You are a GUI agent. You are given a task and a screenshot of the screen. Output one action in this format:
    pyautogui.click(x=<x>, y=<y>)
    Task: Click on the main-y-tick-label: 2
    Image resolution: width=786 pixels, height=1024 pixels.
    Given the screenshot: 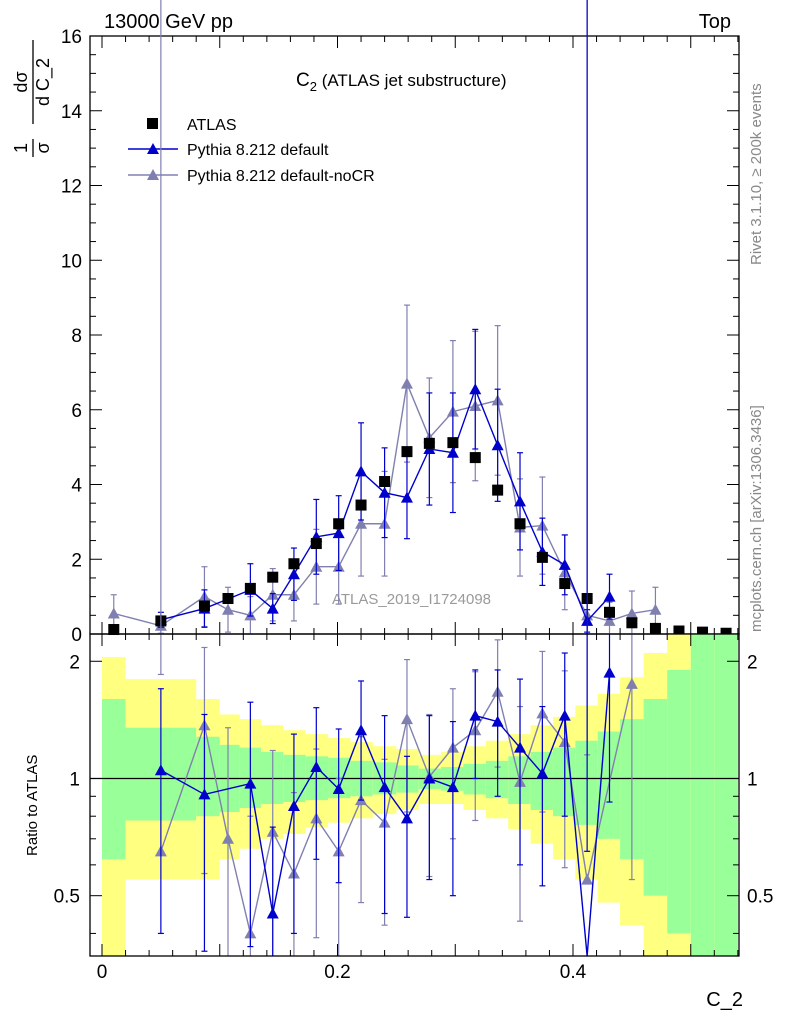 What is the action you would take?
    pyautogui.click(x=76, y=560)
    